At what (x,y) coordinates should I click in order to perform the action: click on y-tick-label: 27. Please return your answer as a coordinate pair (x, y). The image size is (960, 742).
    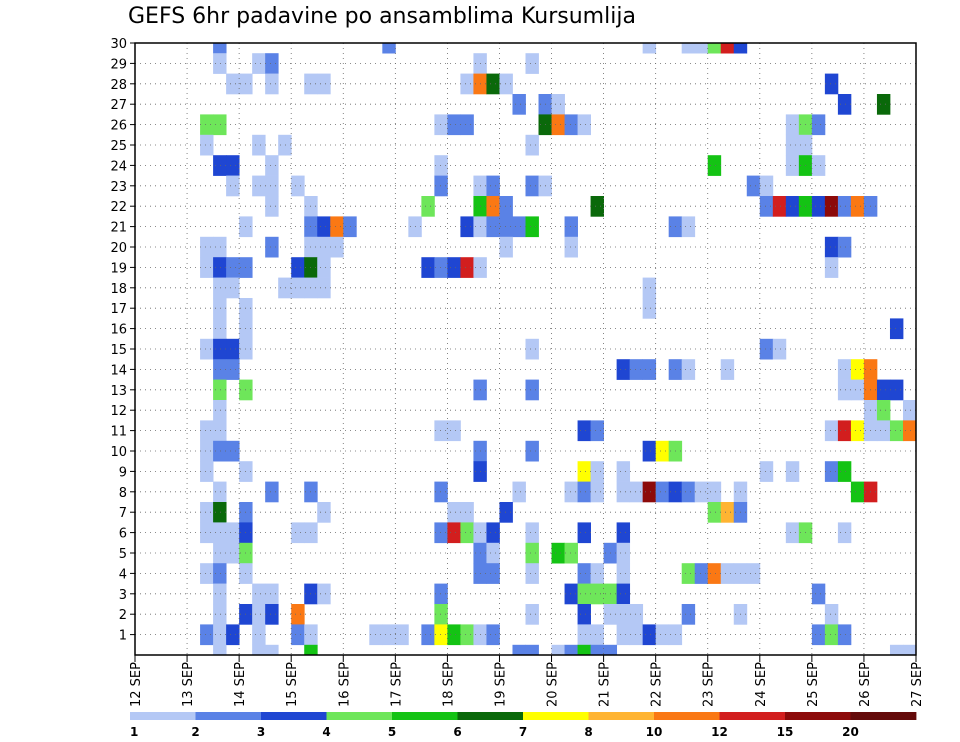
    Looking at the image, I should click on (118, 105).